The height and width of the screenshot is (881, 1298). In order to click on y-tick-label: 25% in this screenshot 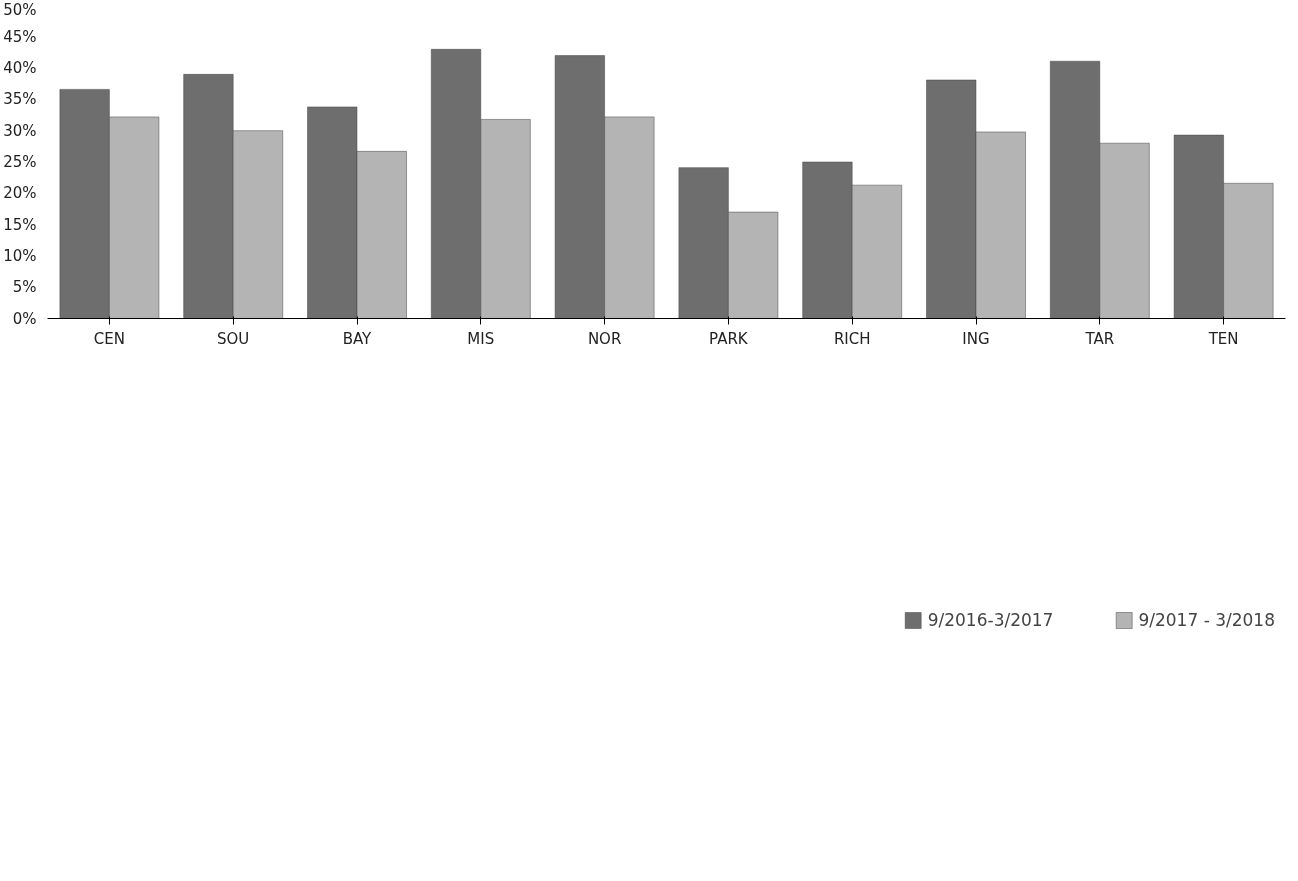, I will do `click(20, 162)`.